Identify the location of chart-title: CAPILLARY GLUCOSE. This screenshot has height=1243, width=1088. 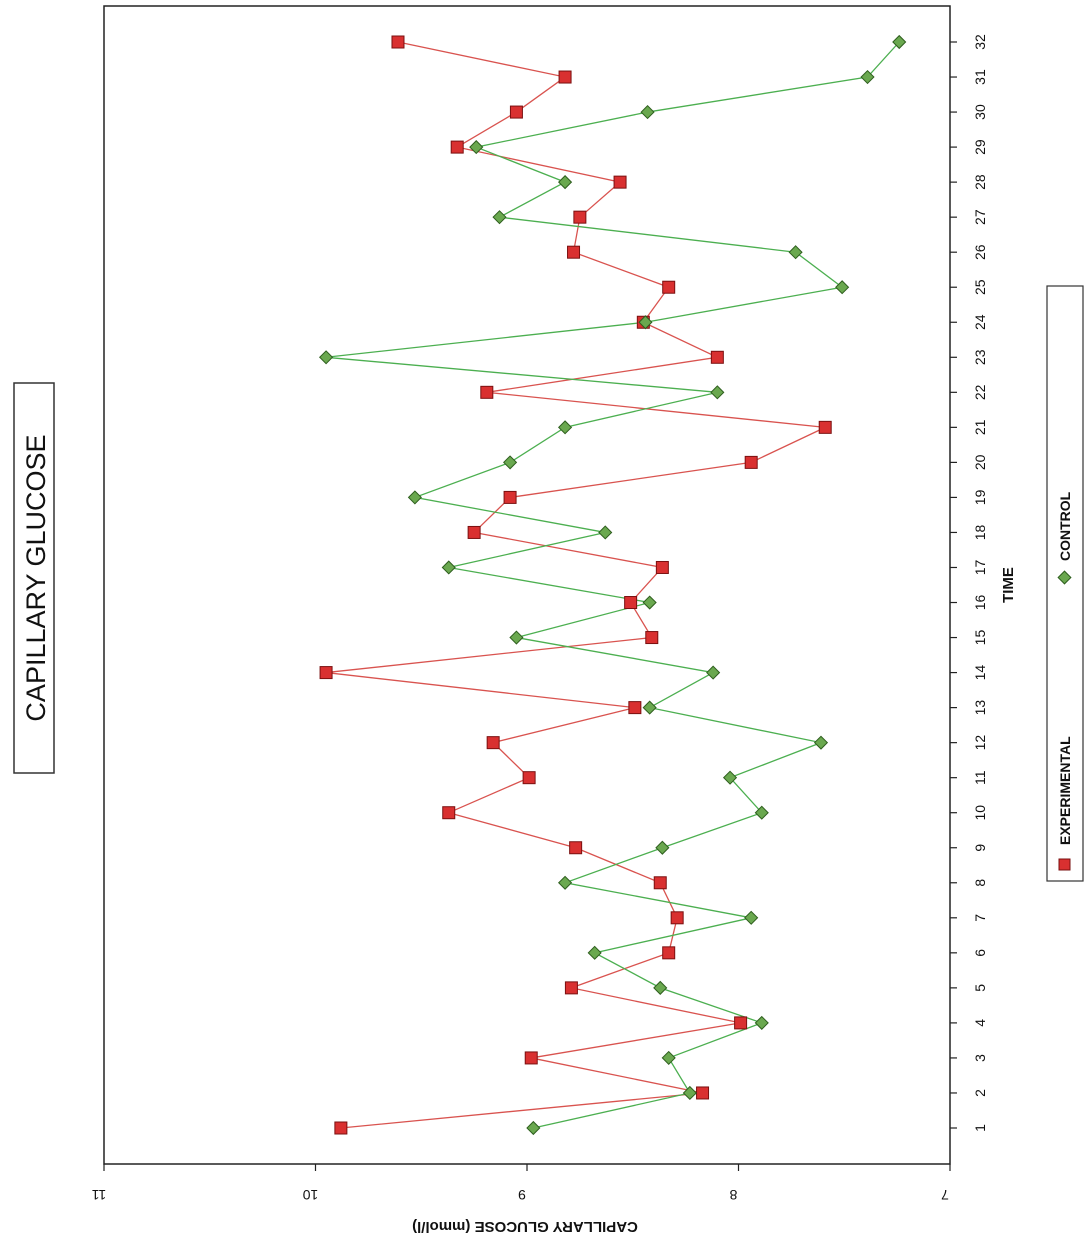
(36, 577).